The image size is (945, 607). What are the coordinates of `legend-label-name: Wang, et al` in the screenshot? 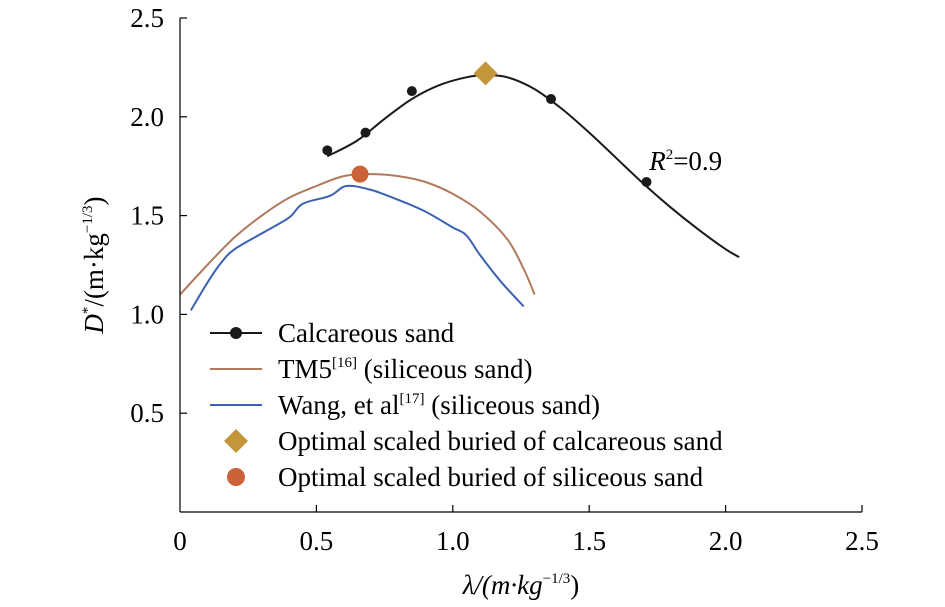 It's located at (339, 405).